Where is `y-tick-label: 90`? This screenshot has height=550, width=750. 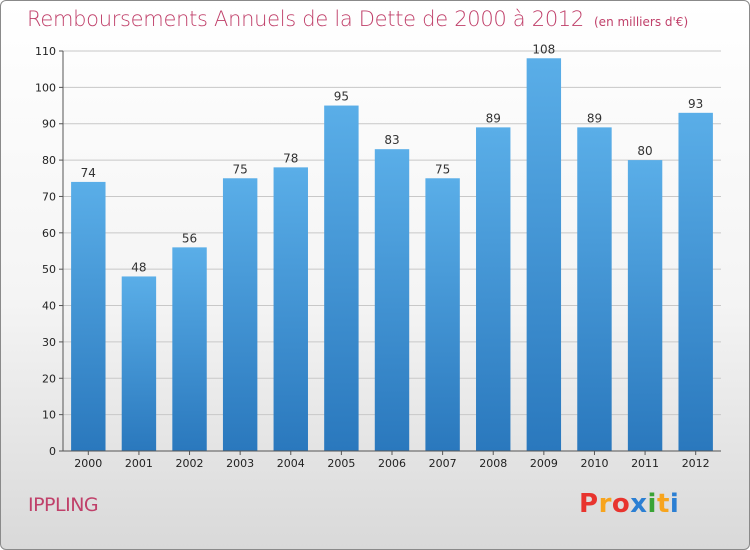
y-tick-label: 90 is located at coordinates (49, 124).